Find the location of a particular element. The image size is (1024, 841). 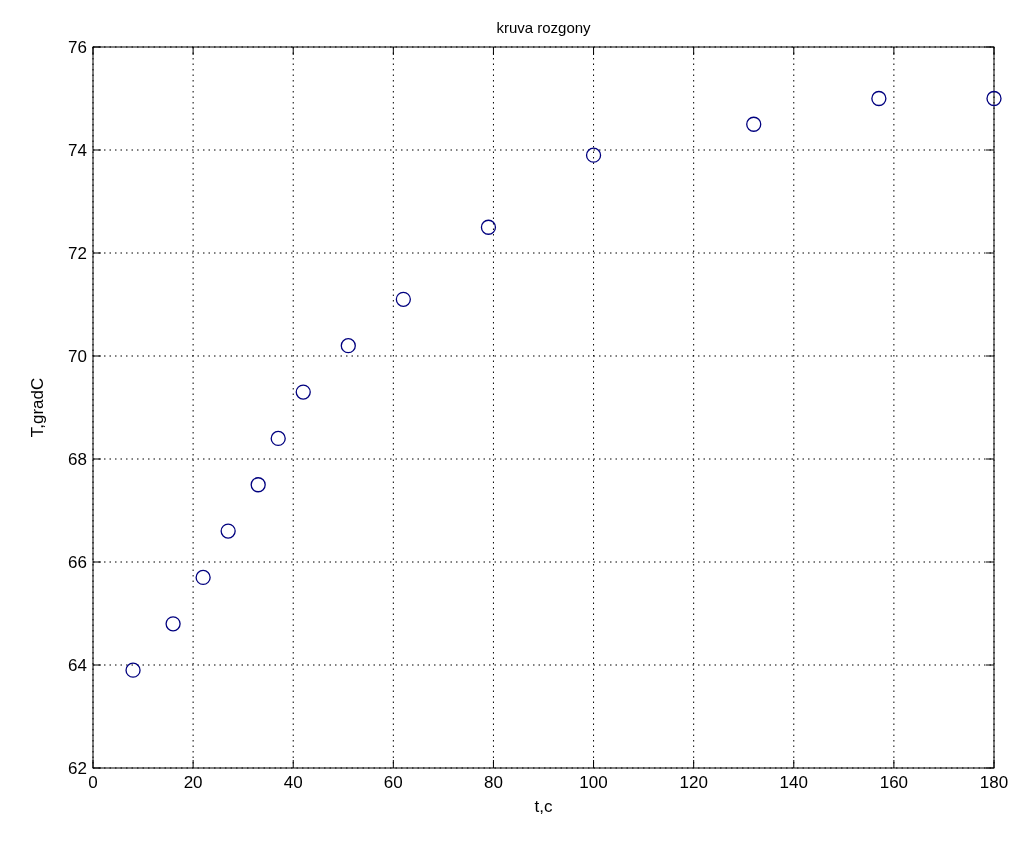

y-tick-label: 70 is located at coordinates (77, 356).